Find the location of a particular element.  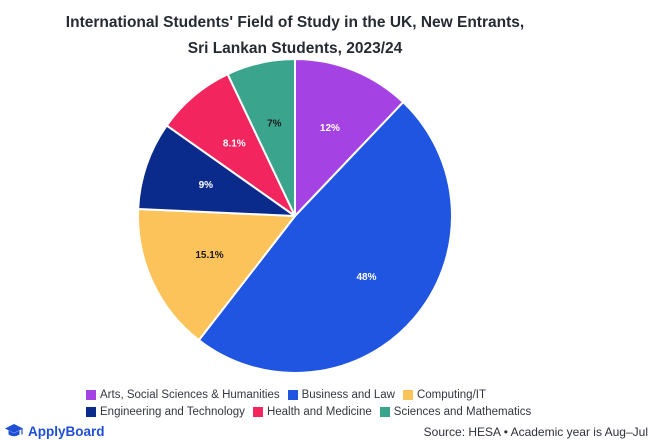

legend-swatch-sciences is located at coordinates (384, 411).